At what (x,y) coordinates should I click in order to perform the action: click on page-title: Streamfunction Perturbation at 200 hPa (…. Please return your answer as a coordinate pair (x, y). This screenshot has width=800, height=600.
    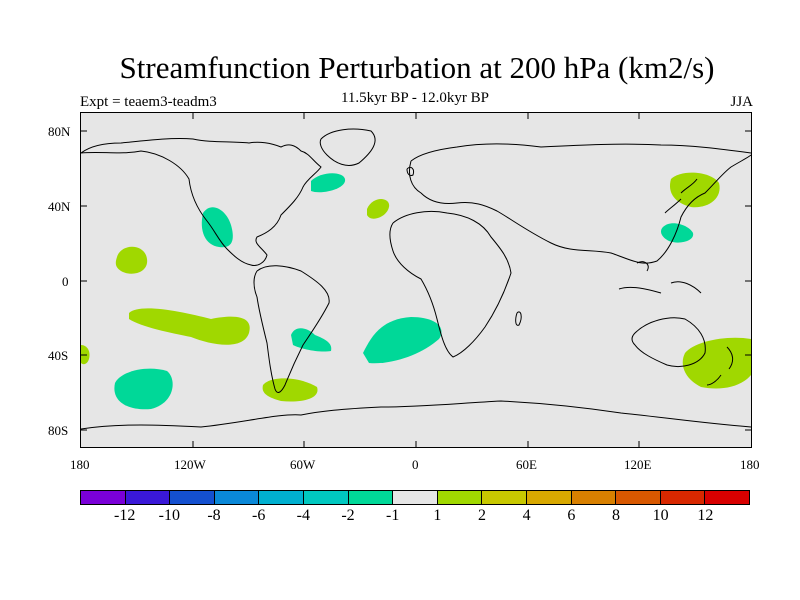
    Looking at the image, I should click on (417, 67).